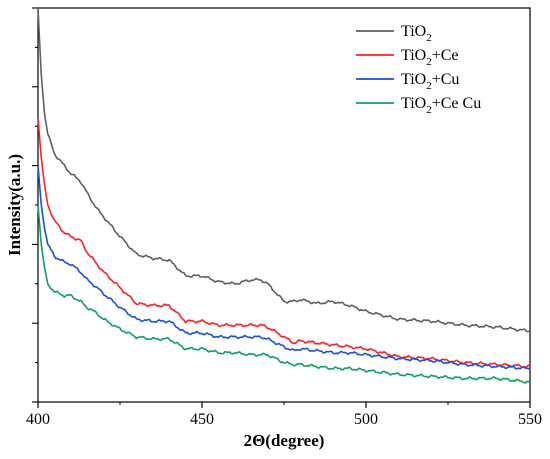  What do you see at coordinates (284, 405) in the screenshot?
I see `x-axis-ticks` at bounding box center [284, 405].